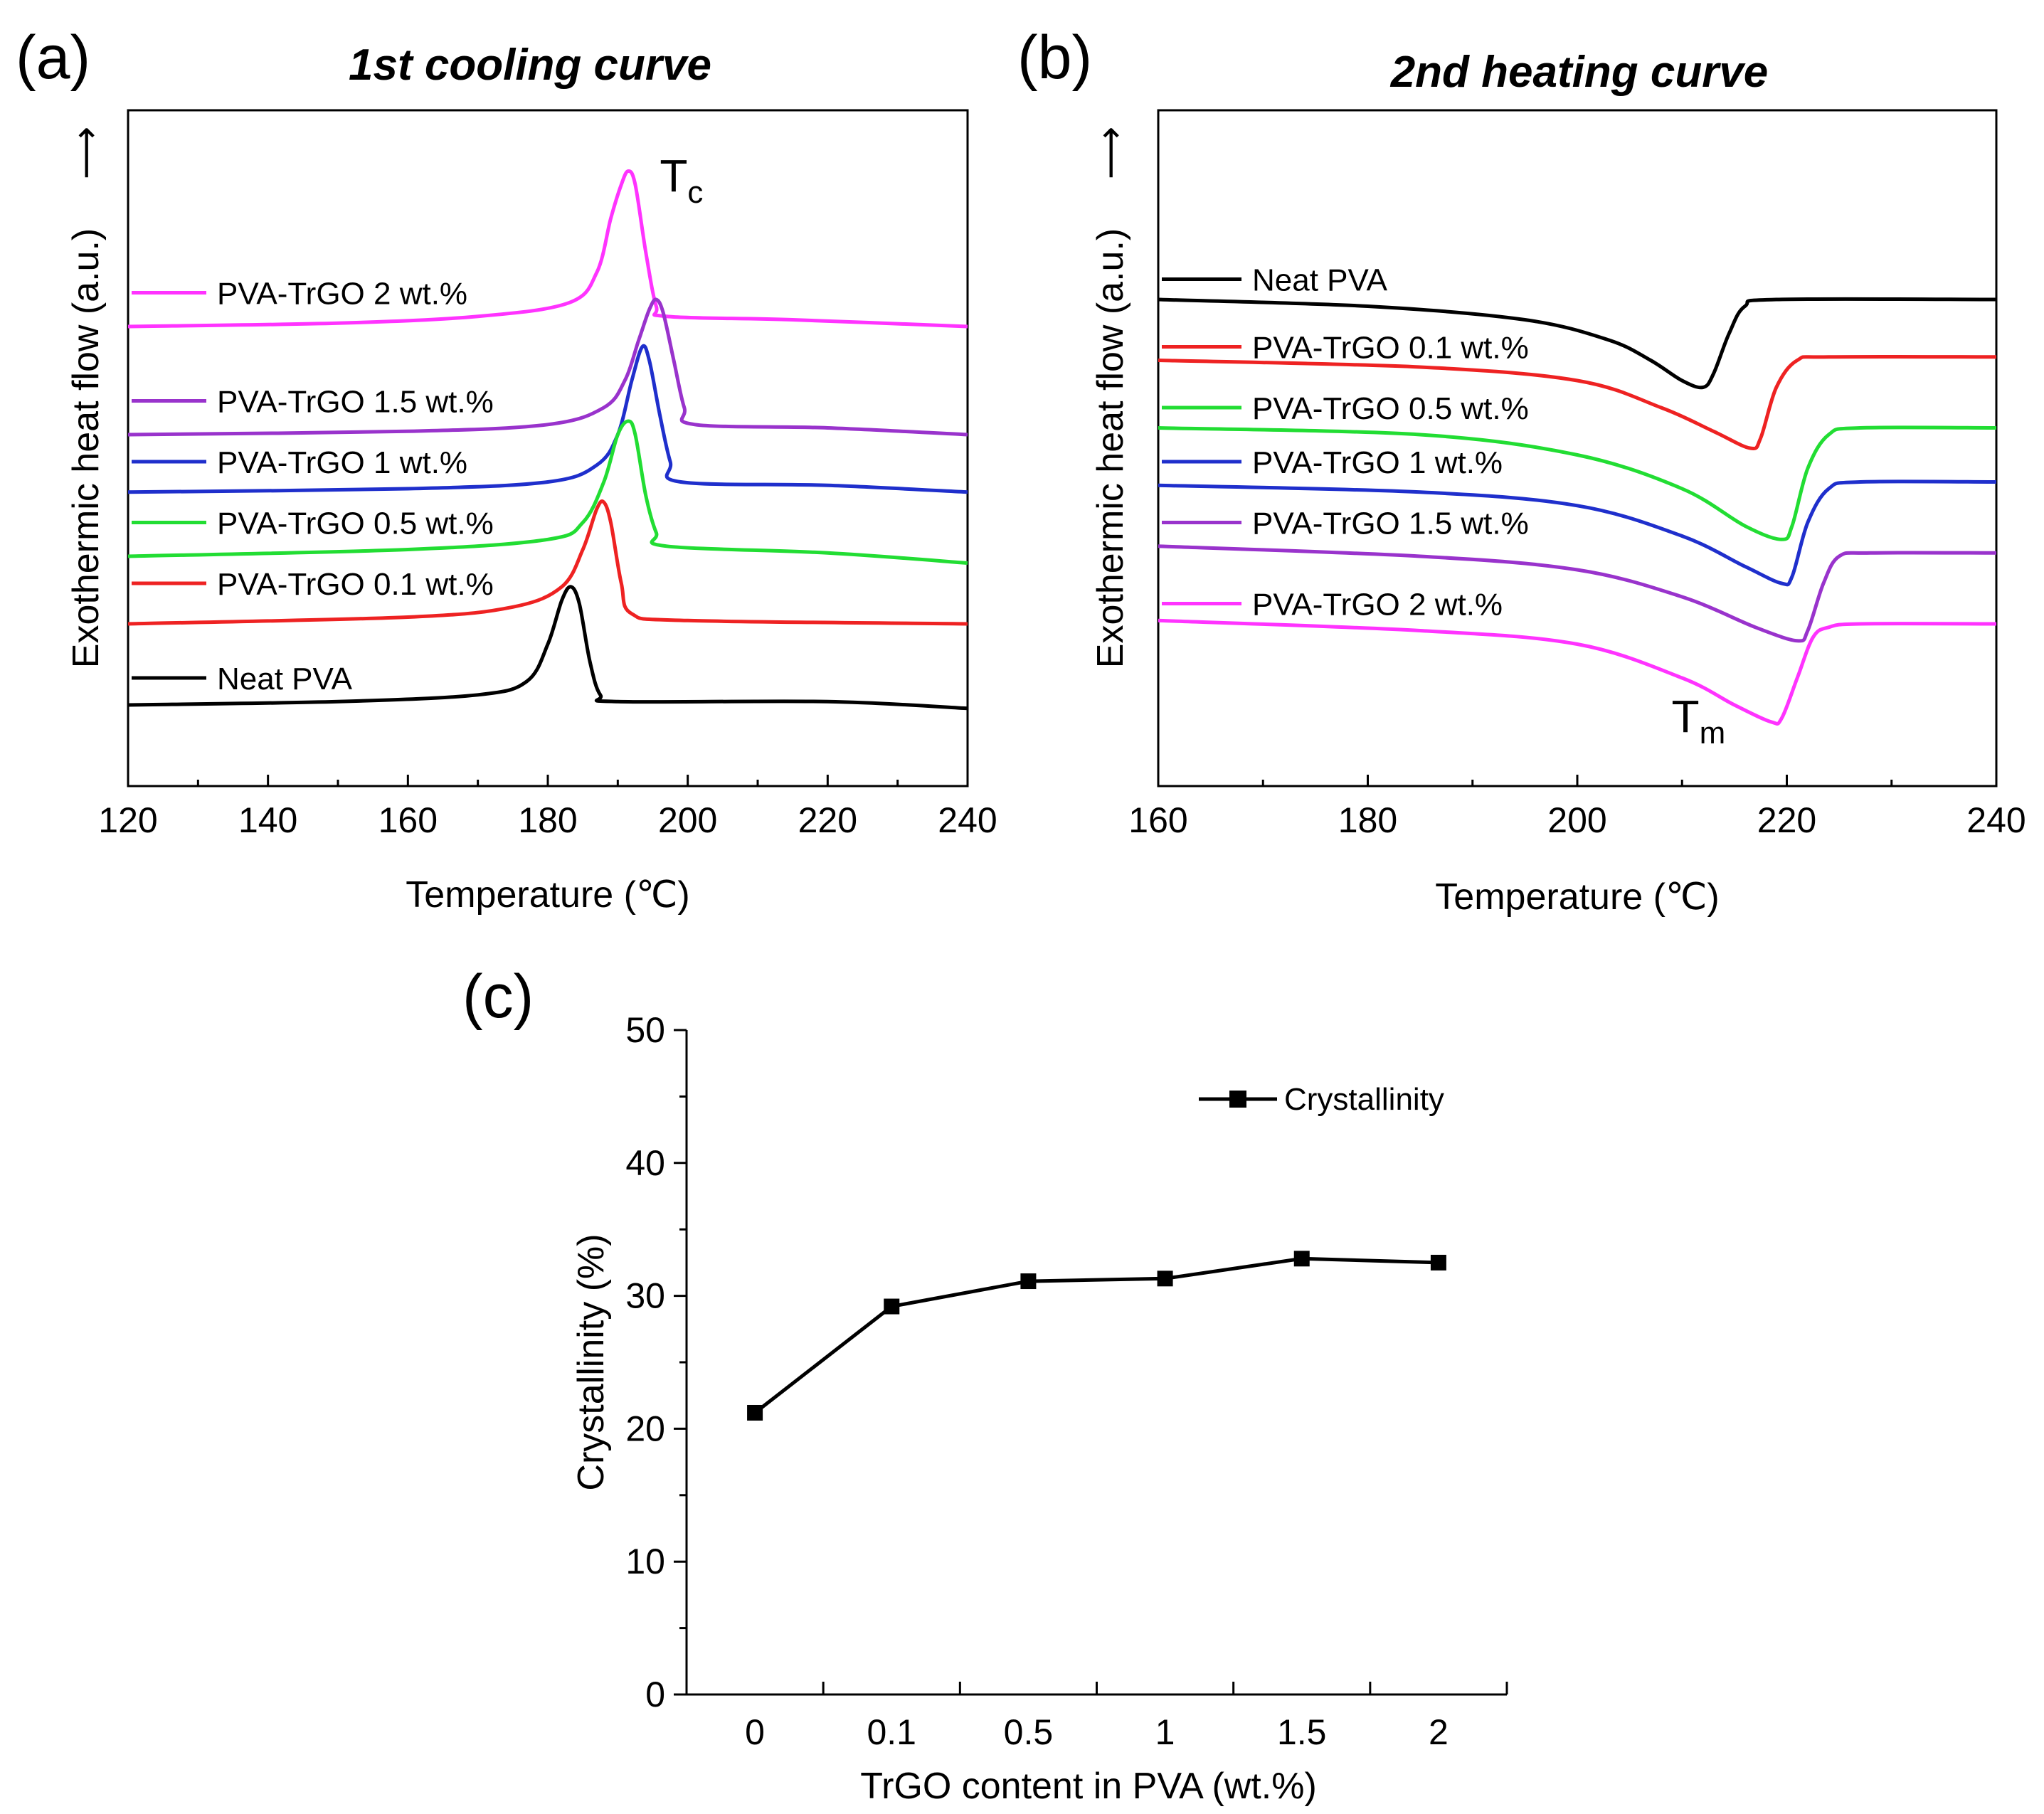  Describe the element at coordinates (86, 153) in the screenshot. I see `panel-a-y-arrow: ⟶` at that location.